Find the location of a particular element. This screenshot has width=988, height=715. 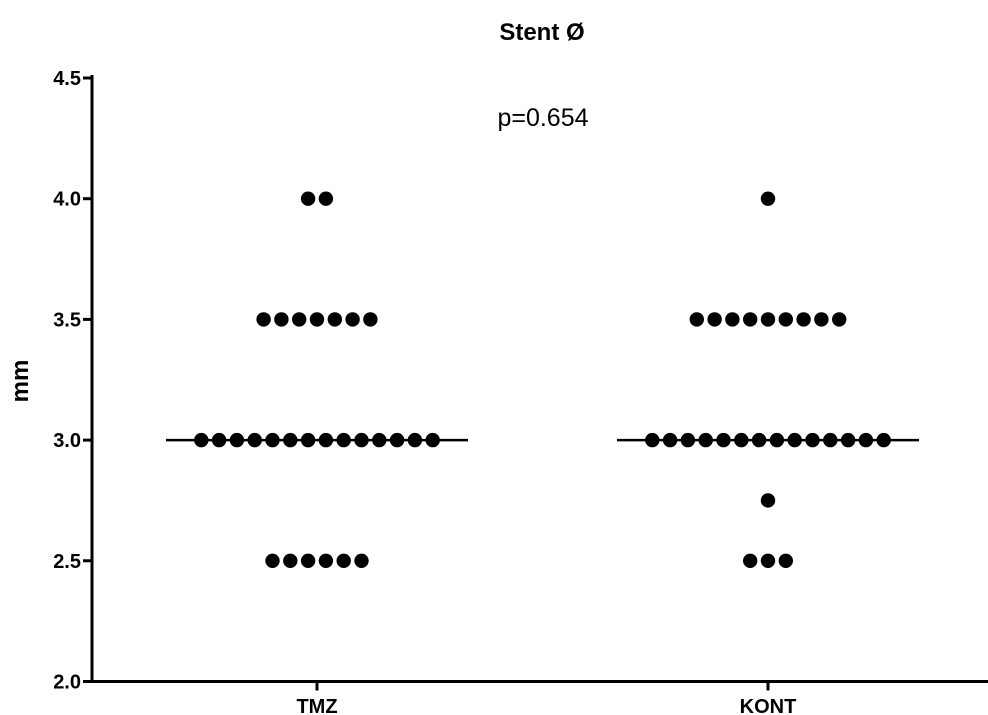

y-tick-label: 4.5 is located at coordinates (67, 79).